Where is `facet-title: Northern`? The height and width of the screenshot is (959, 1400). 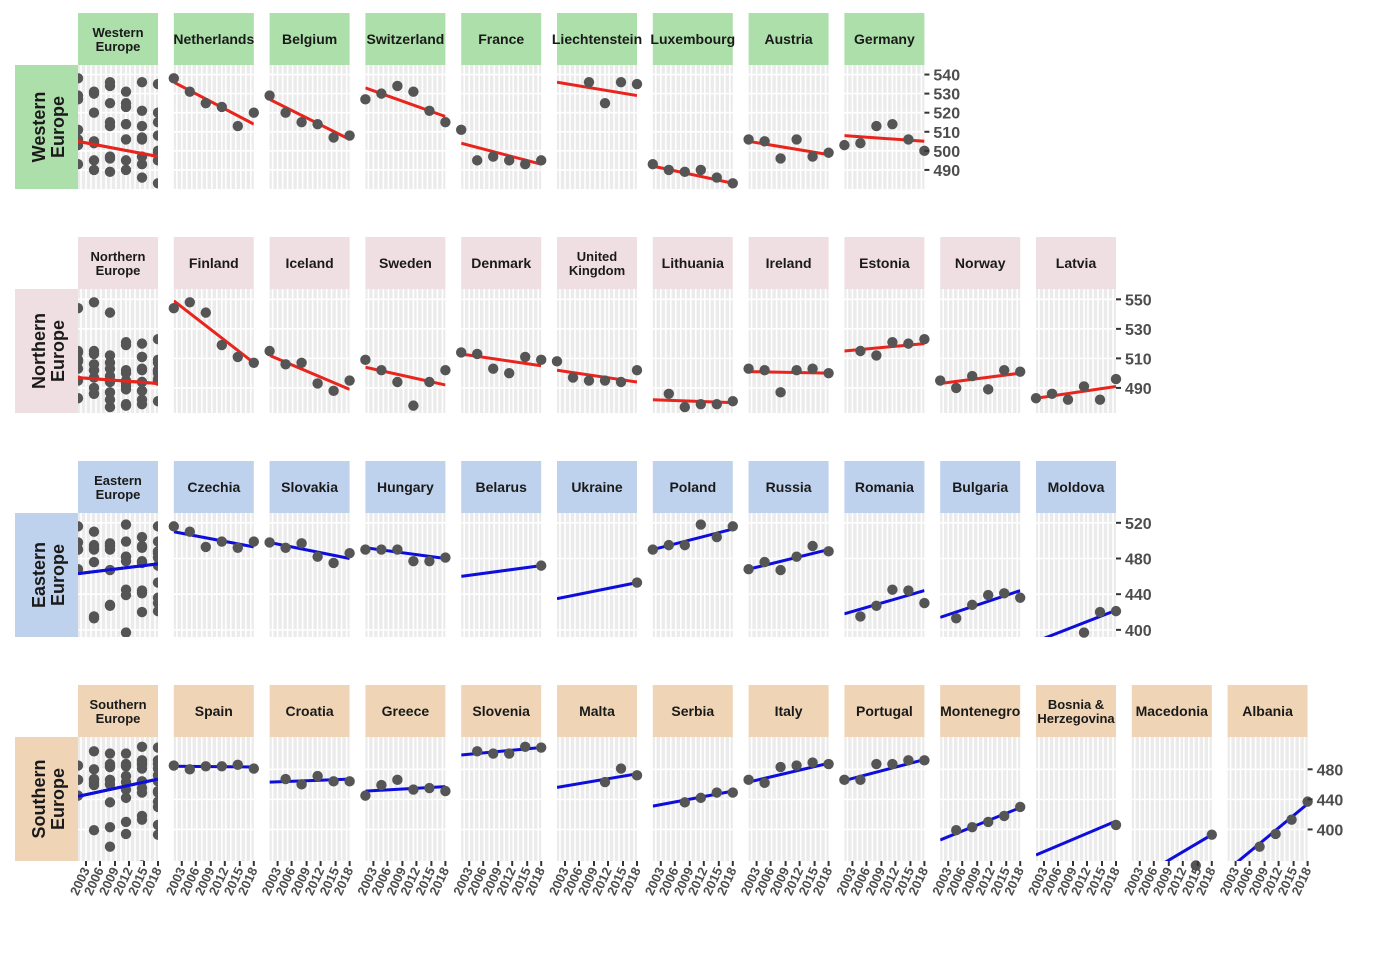 facet-title: Northern is located at coordinates (118, 256).